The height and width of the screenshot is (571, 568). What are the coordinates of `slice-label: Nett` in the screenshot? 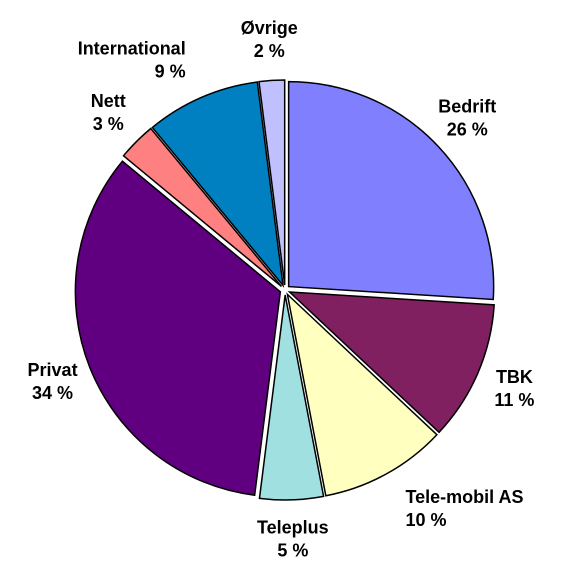 It's located at (108, 101).